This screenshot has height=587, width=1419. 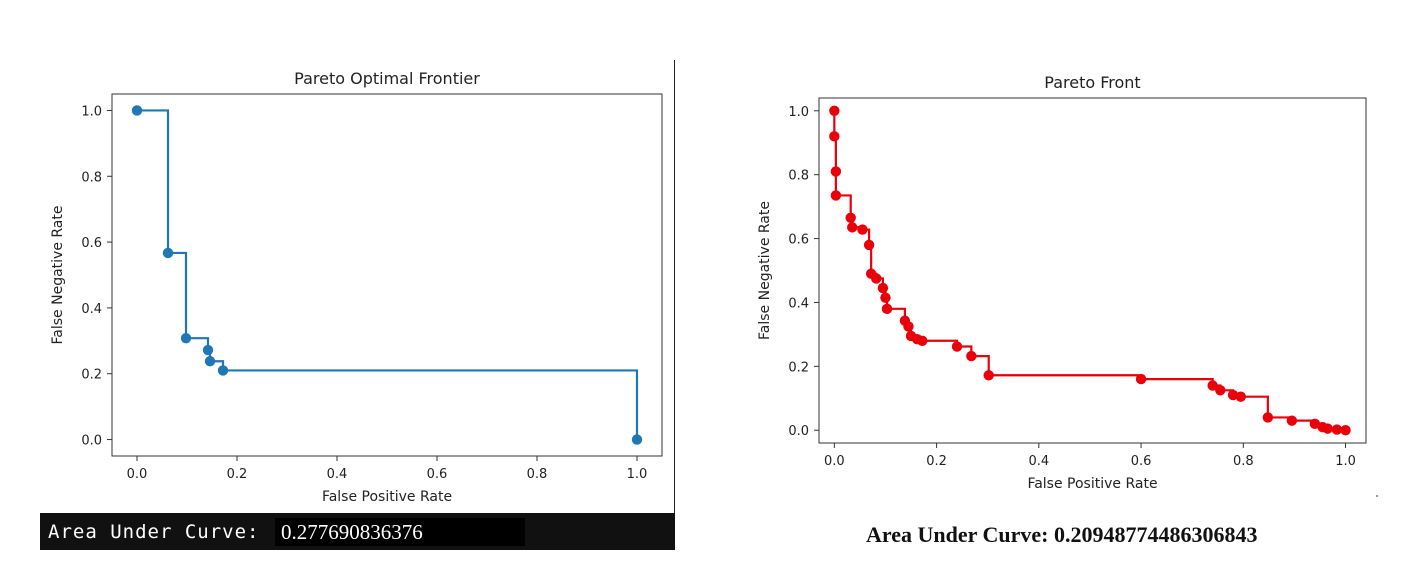 I want to click on c1-x-tick-label: 0.6, so click(x=1141, y=461).